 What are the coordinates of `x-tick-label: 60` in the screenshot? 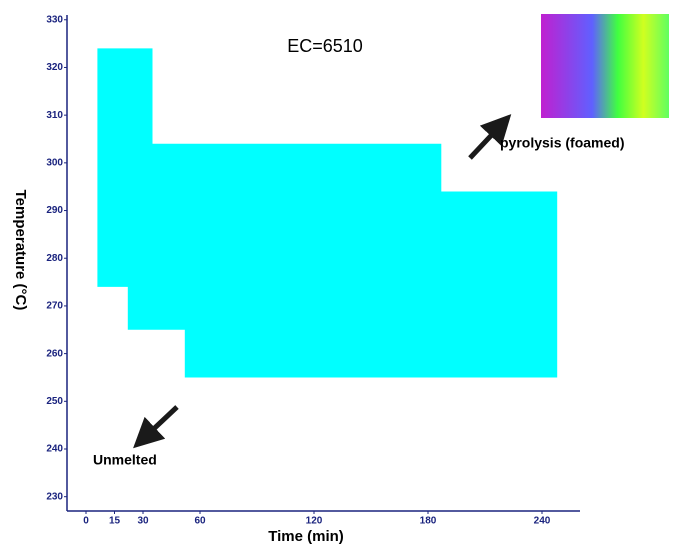 It's located at (200, 521).